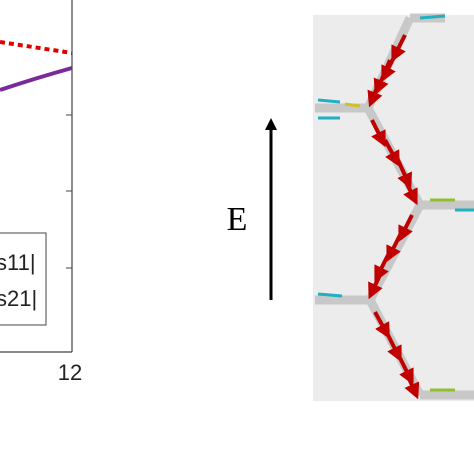  I want to click on field-label: E, so click(237, 219).